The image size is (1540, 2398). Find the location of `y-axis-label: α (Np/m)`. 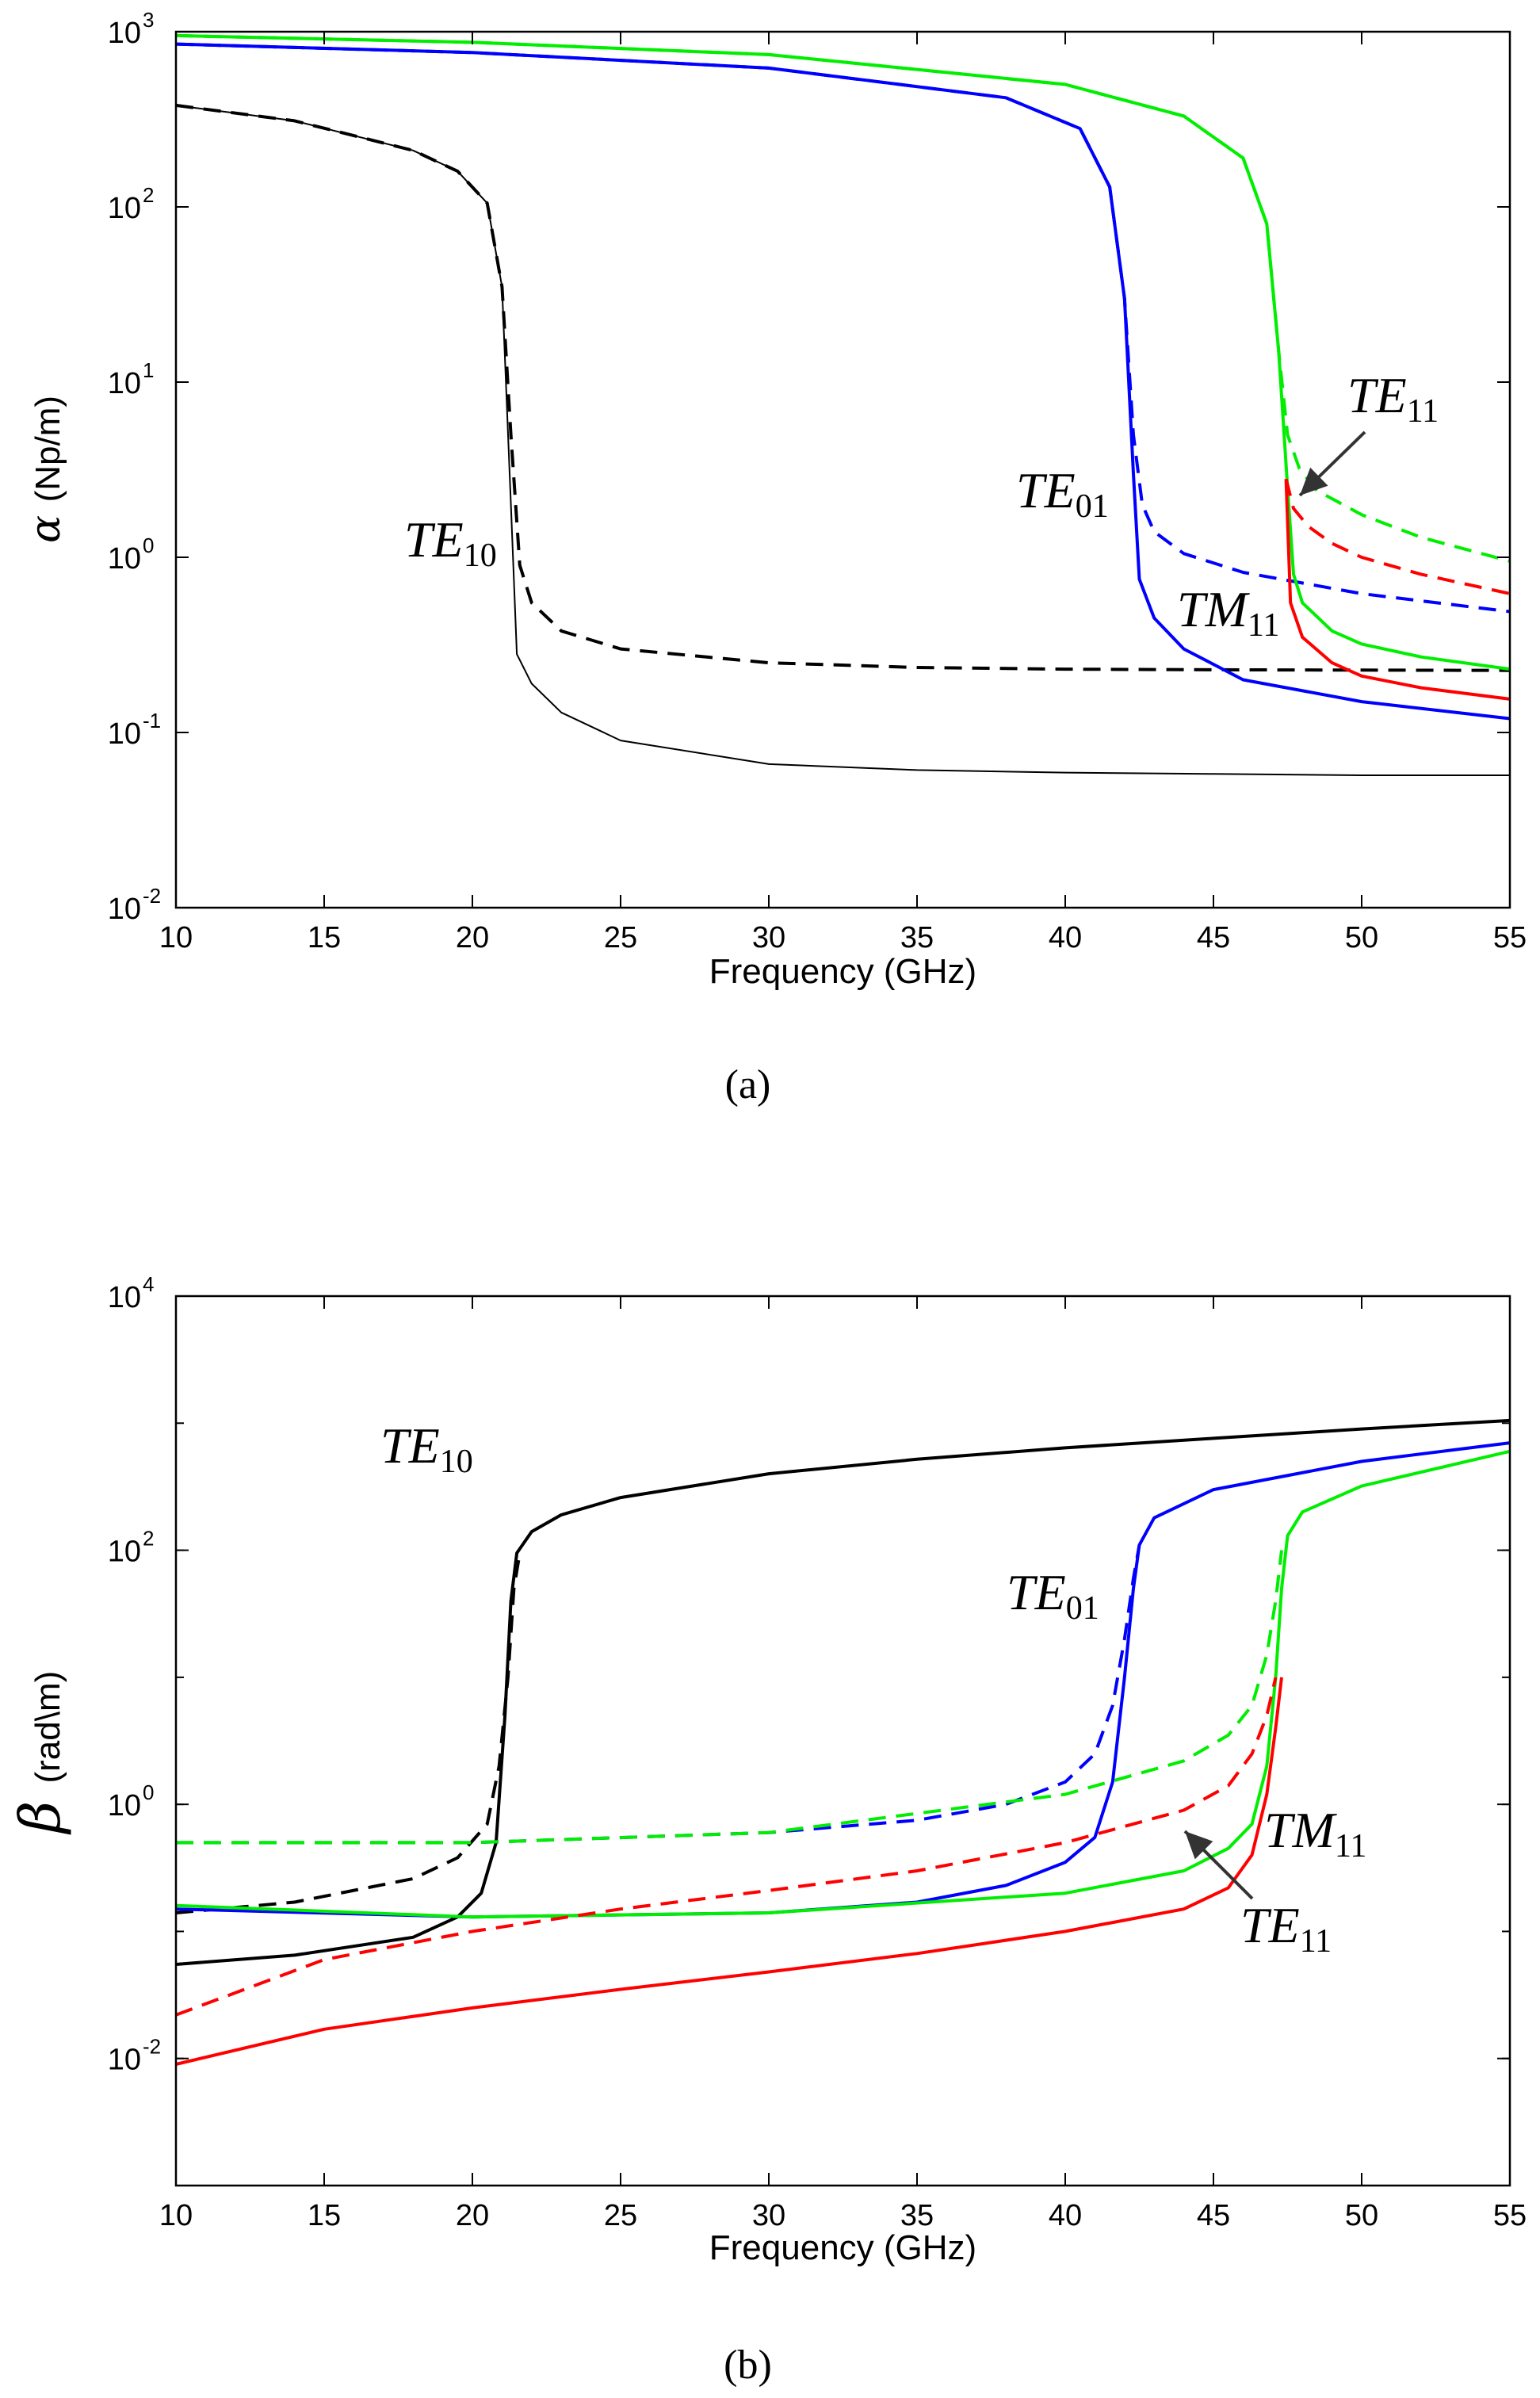

y-axis-label: α (Np/m) is located at coordinates (46, 470).